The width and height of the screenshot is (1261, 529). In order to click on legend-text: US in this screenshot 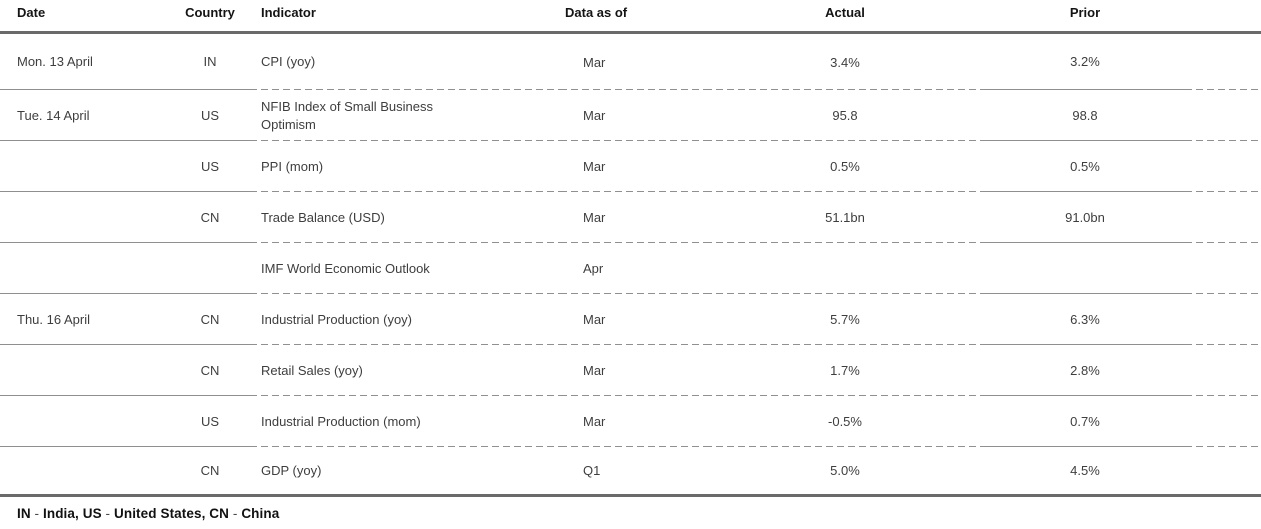, I will do `click(92, 513)`.